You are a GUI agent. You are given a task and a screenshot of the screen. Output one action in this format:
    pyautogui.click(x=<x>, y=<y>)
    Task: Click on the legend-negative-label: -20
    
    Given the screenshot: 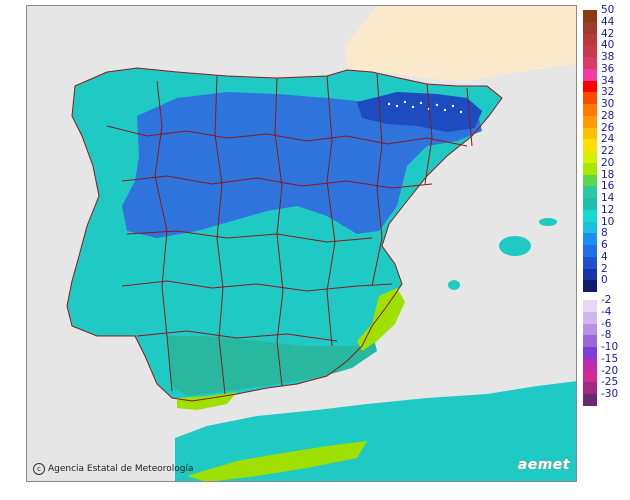 What is the action you would take?
    pyautogui.click(x=610, y=370)
    